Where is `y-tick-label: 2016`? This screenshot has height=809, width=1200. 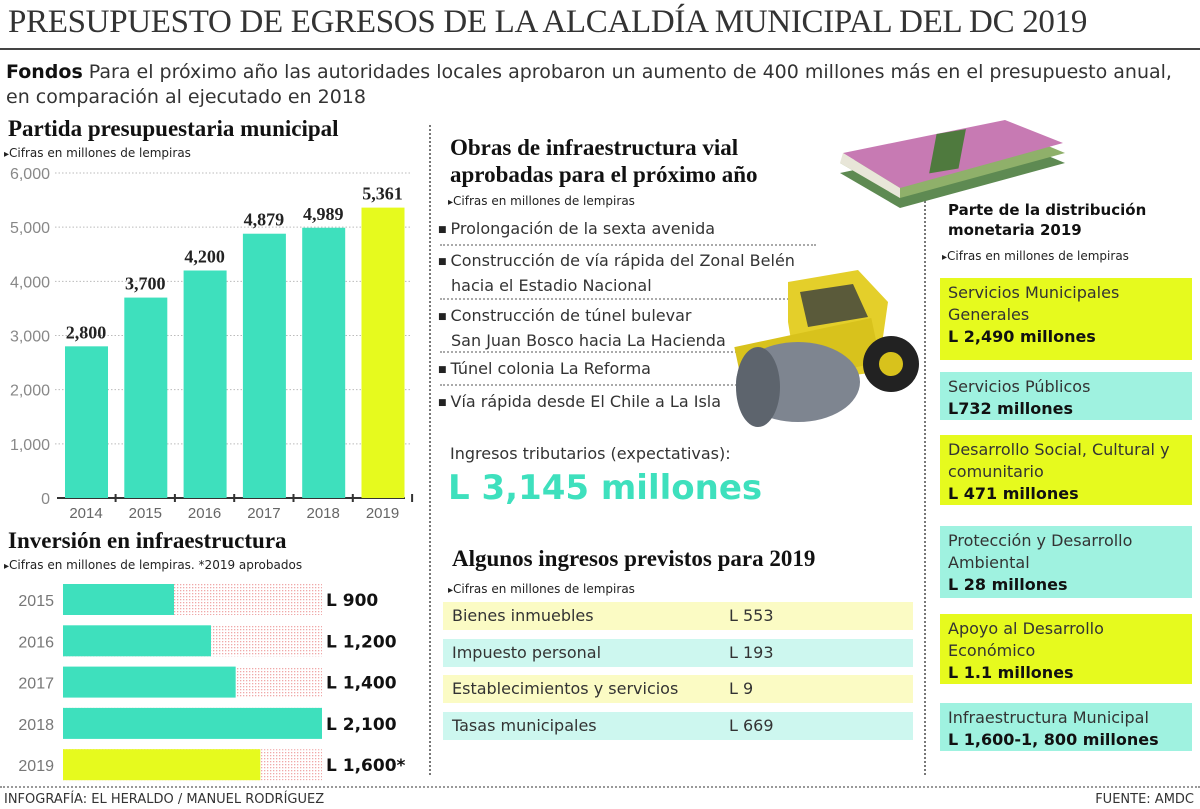
y-tick-label: 2016 is located at coordinates (36, 642).